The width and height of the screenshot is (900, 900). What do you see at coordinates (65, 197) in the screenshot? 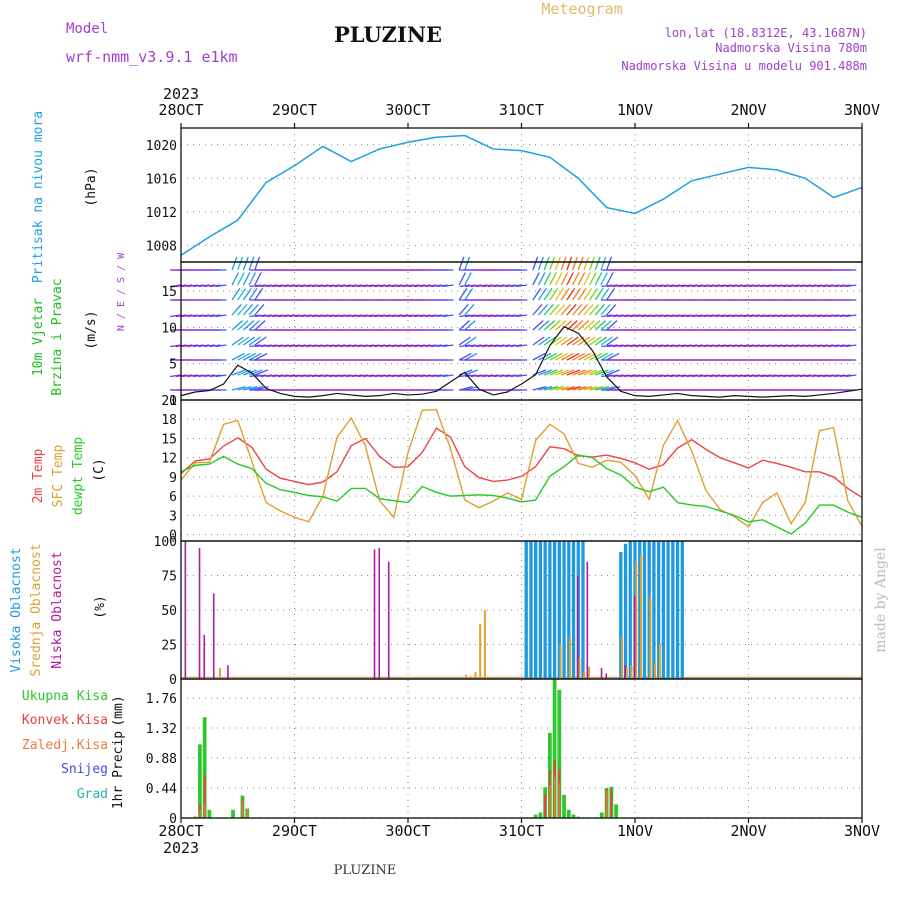
I see `pressure-ylabel: Pritisak na nivou mora (hPa)` at bounding box center [65, 197].